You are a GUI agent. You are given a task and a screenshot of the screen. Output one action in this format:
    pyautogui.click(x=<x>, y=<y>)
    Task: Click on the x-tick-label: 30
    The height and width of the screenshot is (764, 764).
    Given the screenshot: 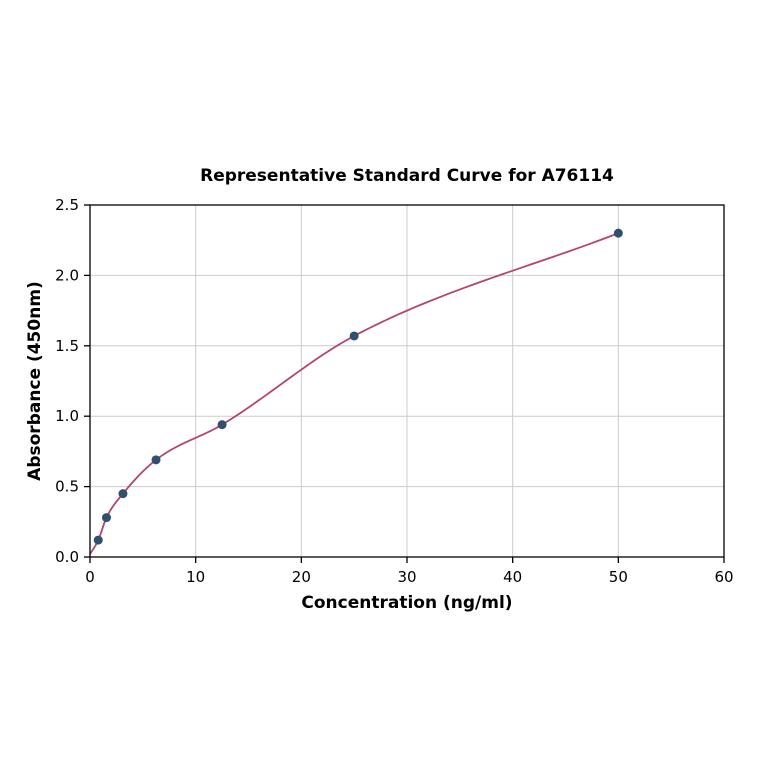 What is the action you would take?
    pyautogui.click(x=406, y=577)
    